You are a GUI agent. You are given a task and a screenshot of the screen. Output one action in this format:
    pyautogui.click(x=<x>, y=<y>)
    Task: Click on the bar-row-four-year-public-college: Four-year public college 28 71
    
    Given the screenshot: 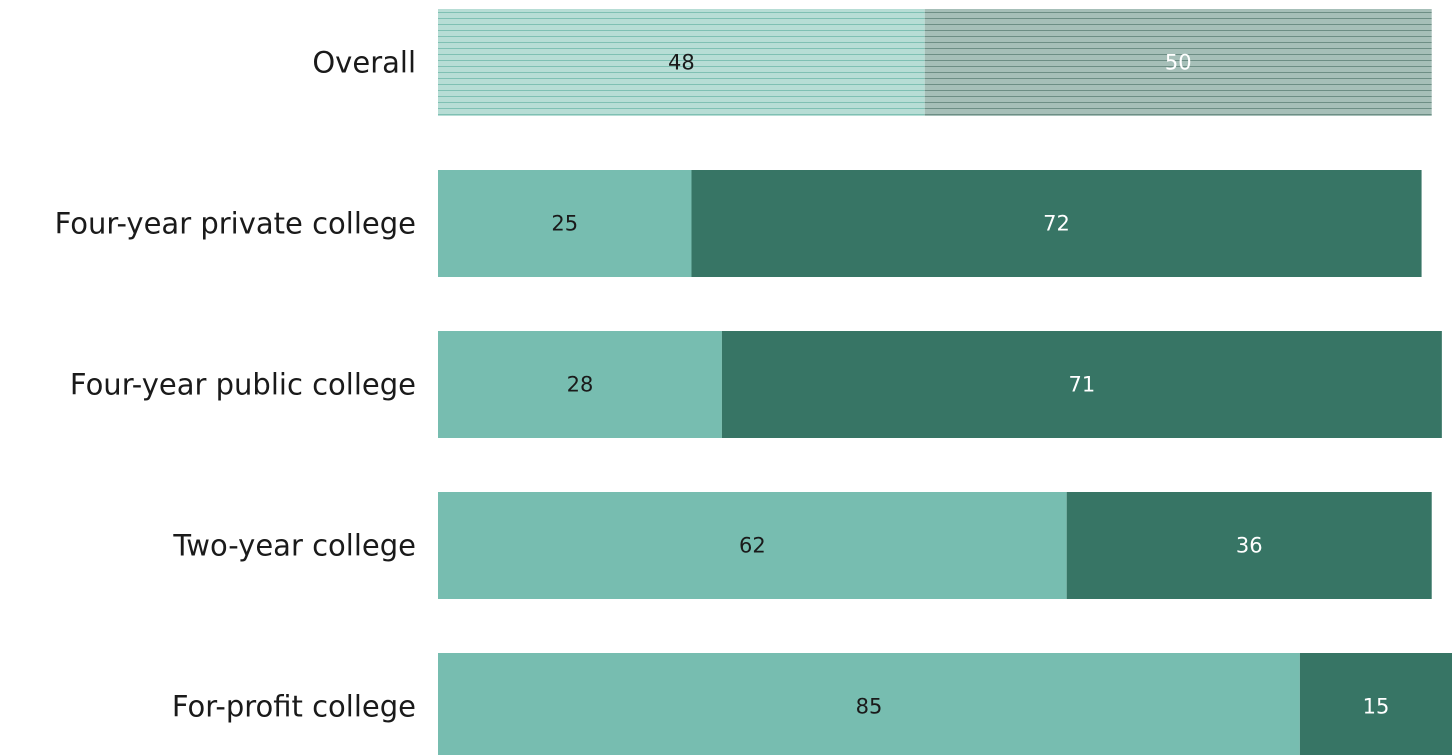 What is the action you would take?
    pyautogui.click(x=756, y=384)
    